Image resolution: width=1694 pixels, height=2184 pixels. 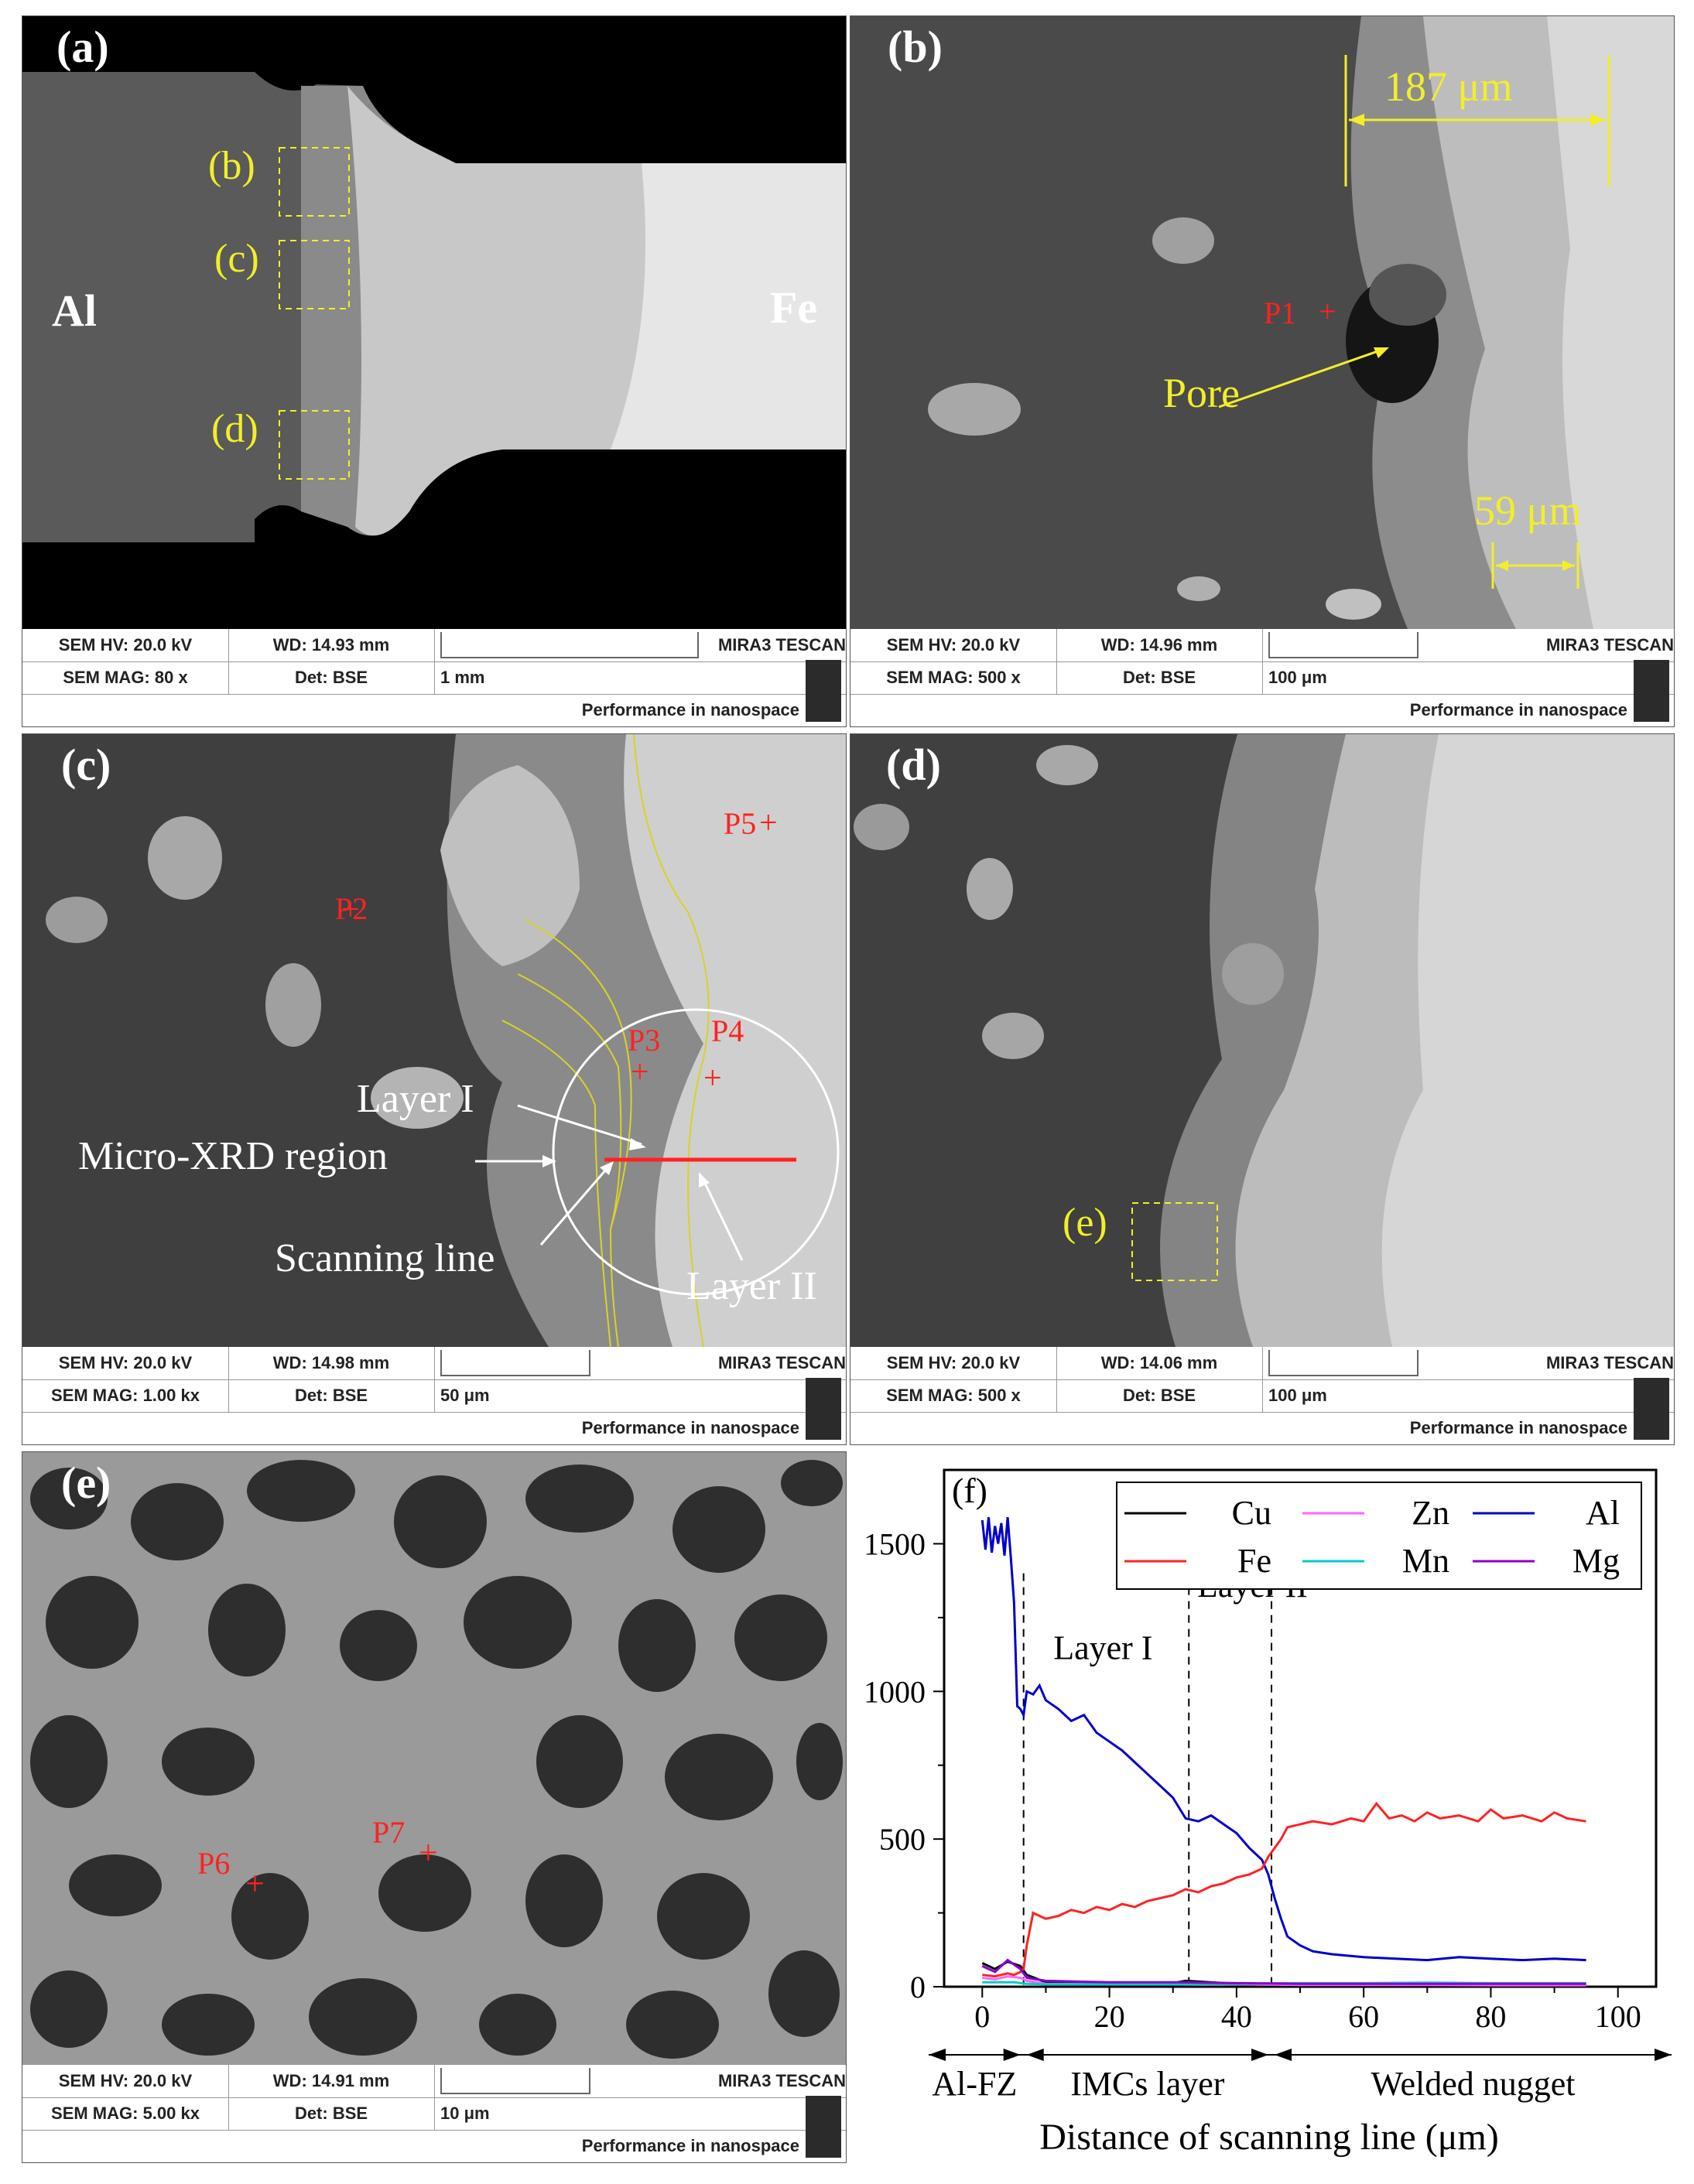 What do you see at coordinates (1254, 1561) in the screenshot?
I see `legend-label-fe: Fe` at bounding box center [1254, 1561].